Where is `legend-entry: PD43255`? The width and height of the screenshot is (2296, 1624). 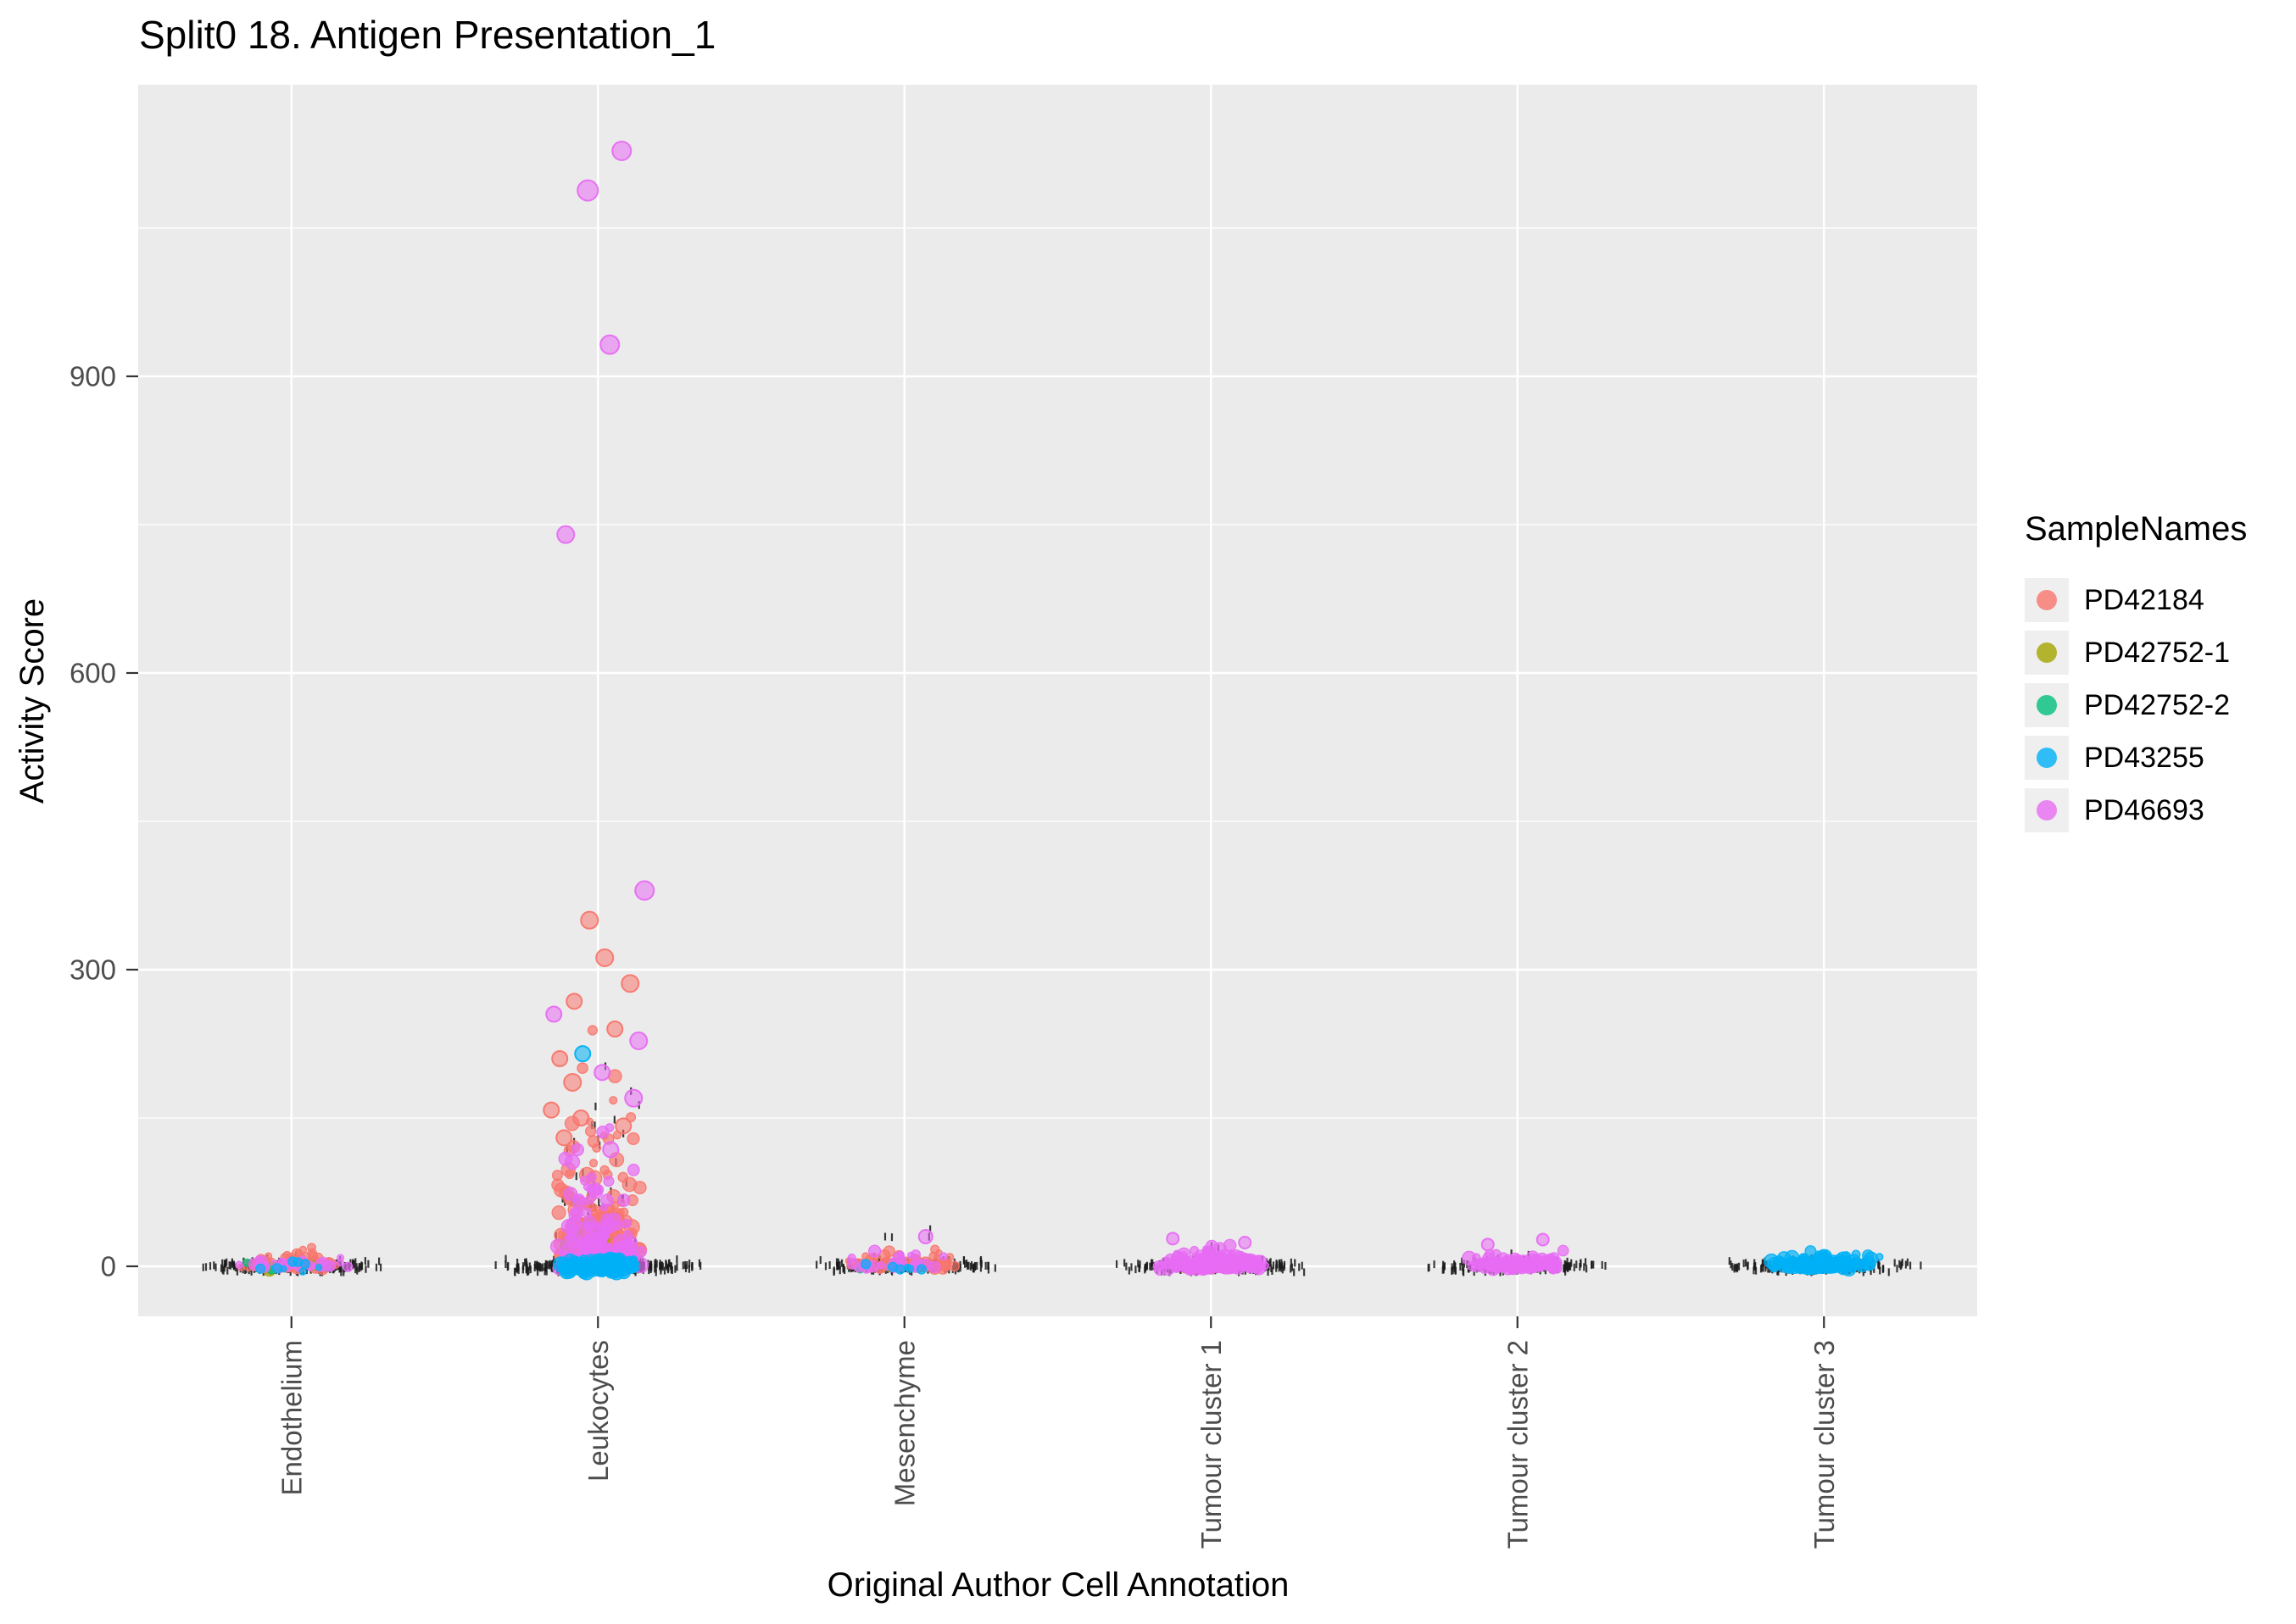 legend-entry: PD43255 is located at coordinates (2136, 757).